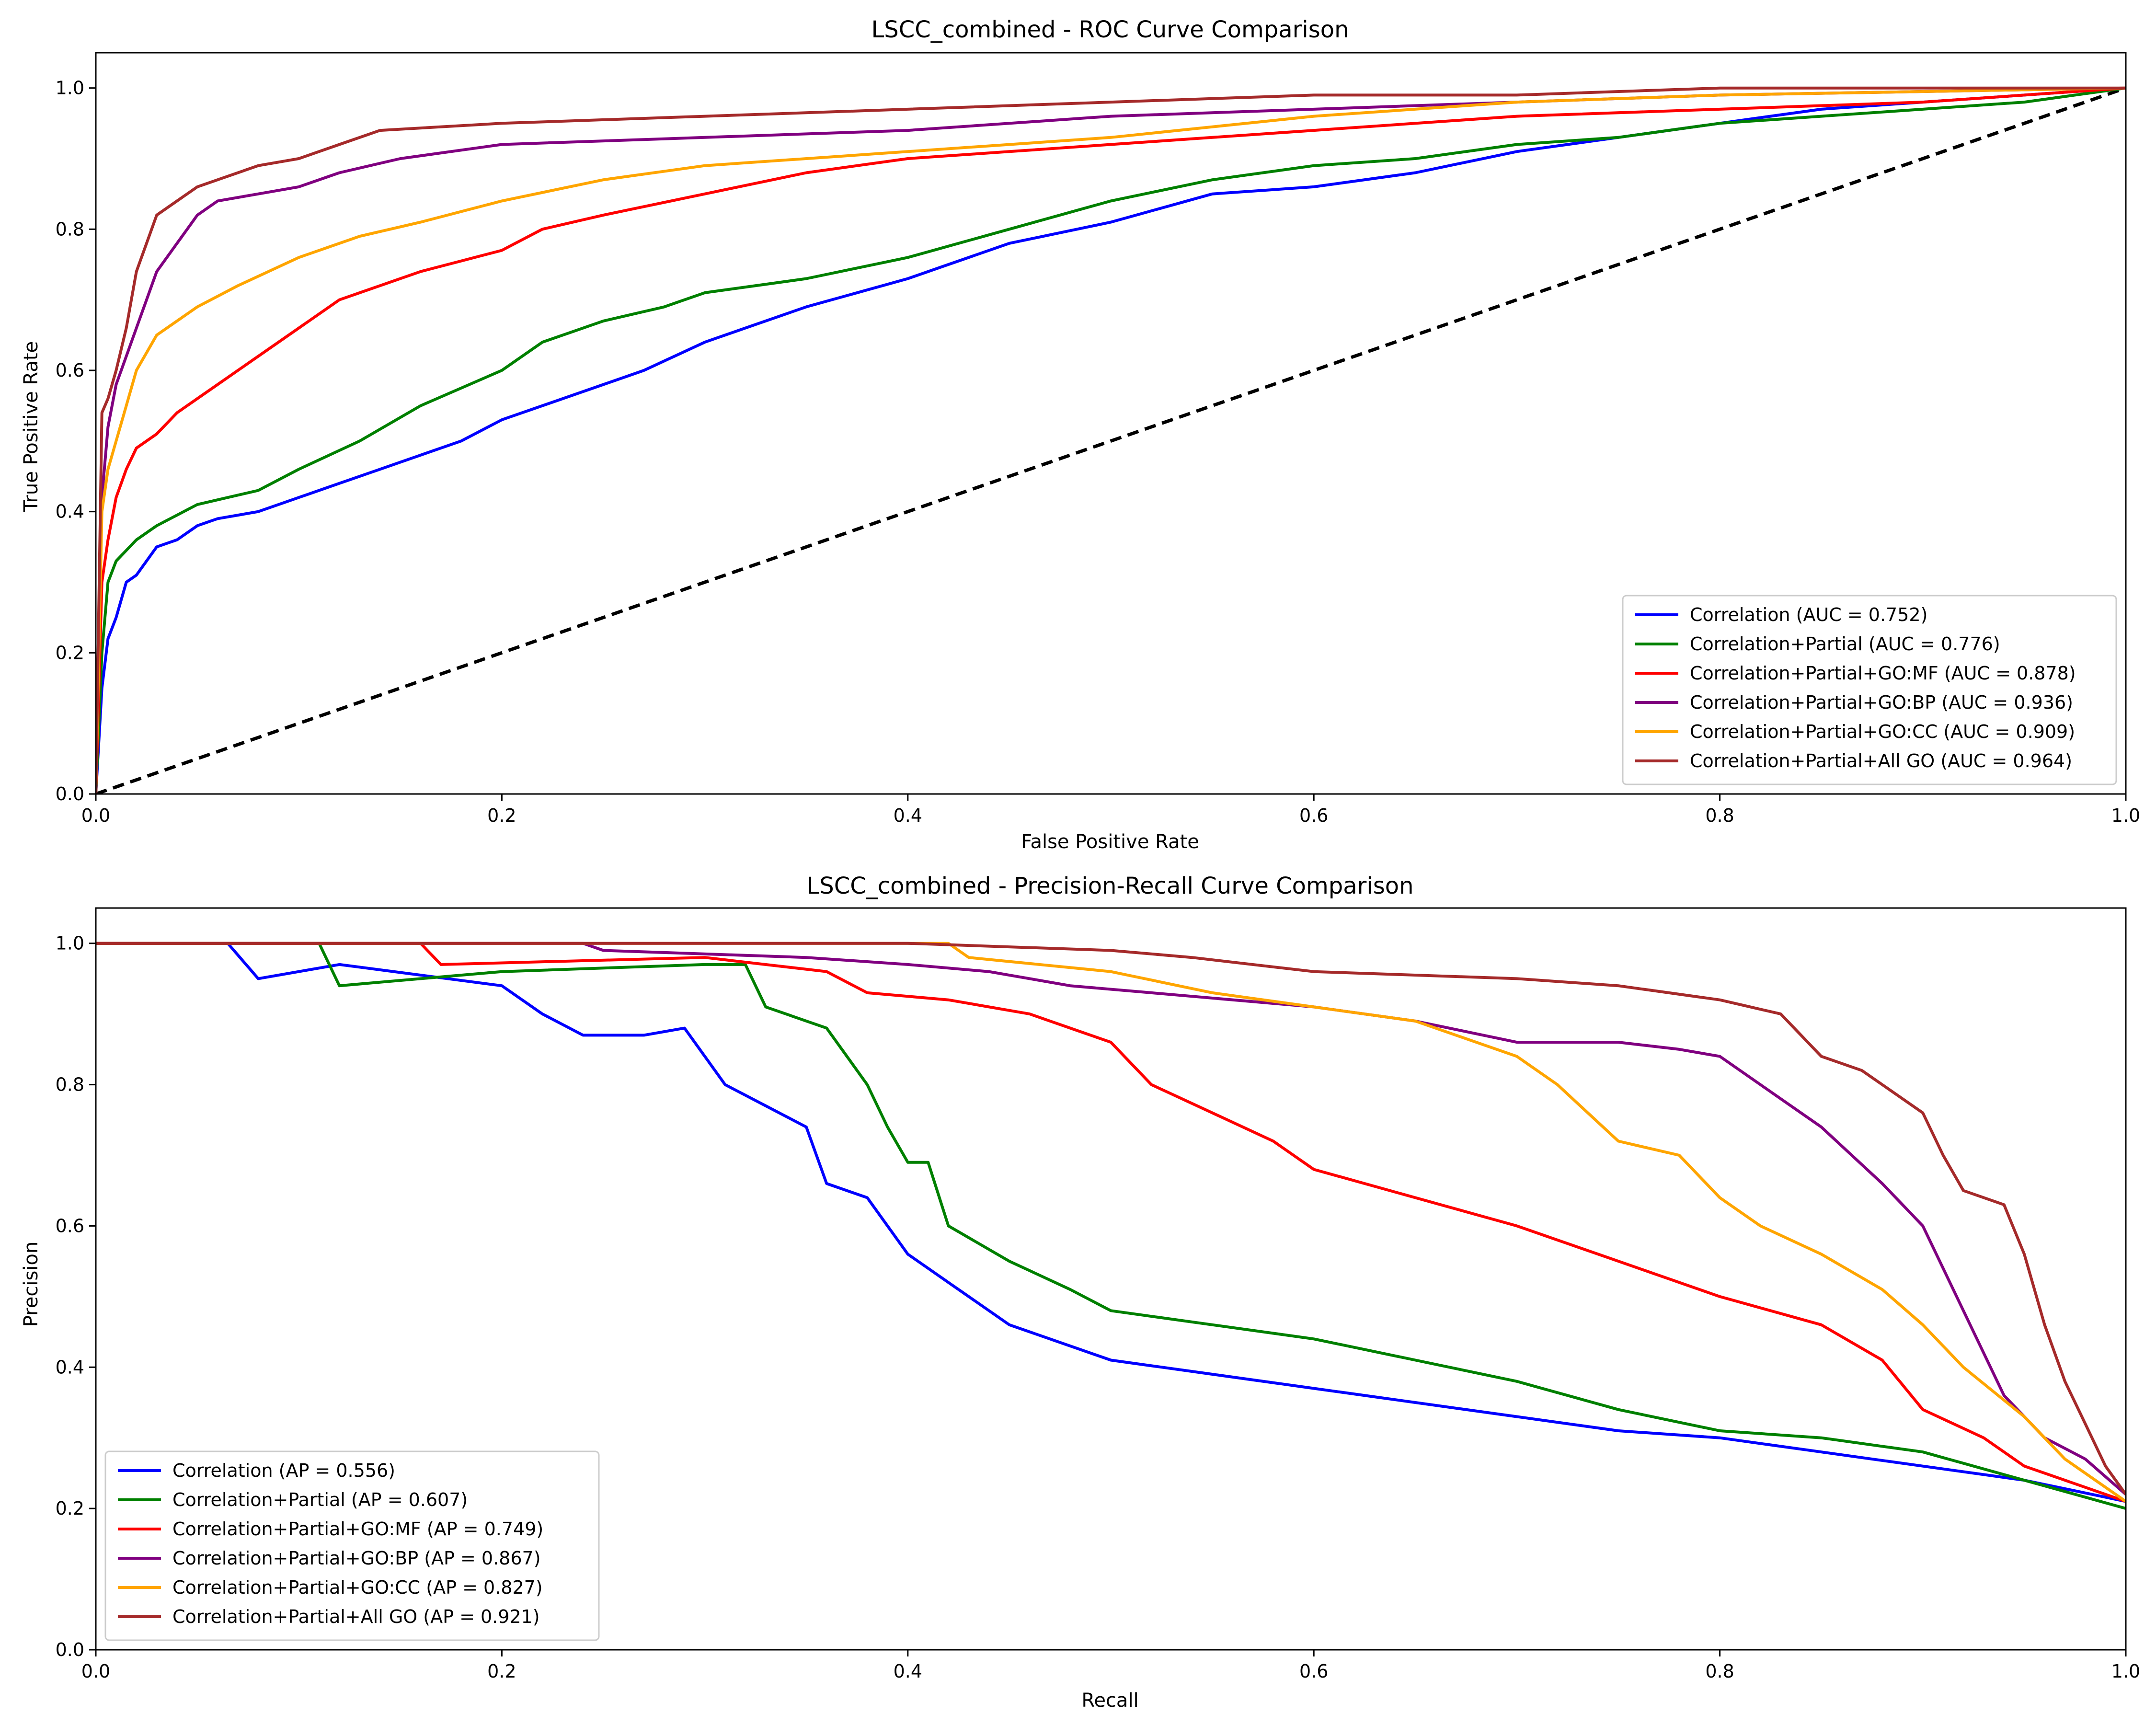 This screenshot has width=2156, height=1725. What do you see at coordinates (1883, 673) in the screenshot?
I see `roc-legend-entry-3: Correlation+Partial+GO:MF (AUC = 0.878)` at bounding box center [1883, 673].